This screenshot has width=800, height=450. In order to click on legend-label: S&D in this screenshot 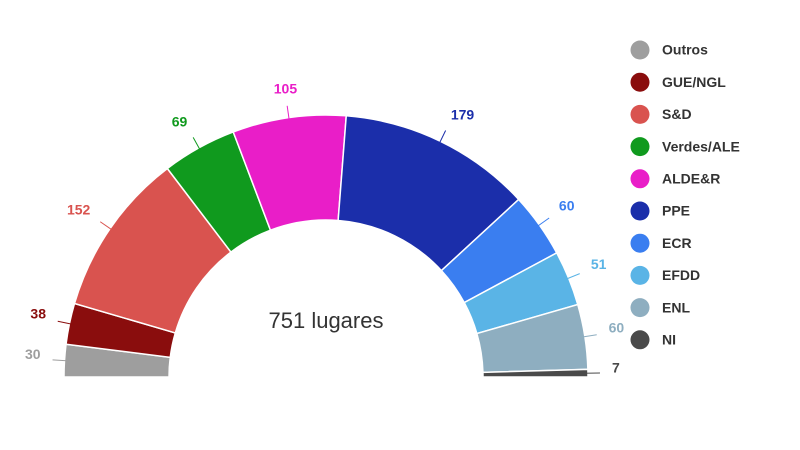, I will do `click(677, 114)`.